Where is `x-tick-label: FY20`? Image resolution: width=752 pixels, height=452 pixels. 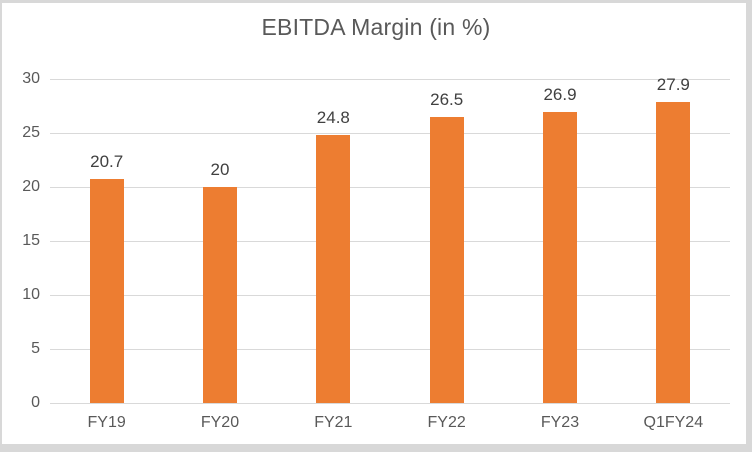 x-tick-label: FY20 is located at coordinates (220, 422).